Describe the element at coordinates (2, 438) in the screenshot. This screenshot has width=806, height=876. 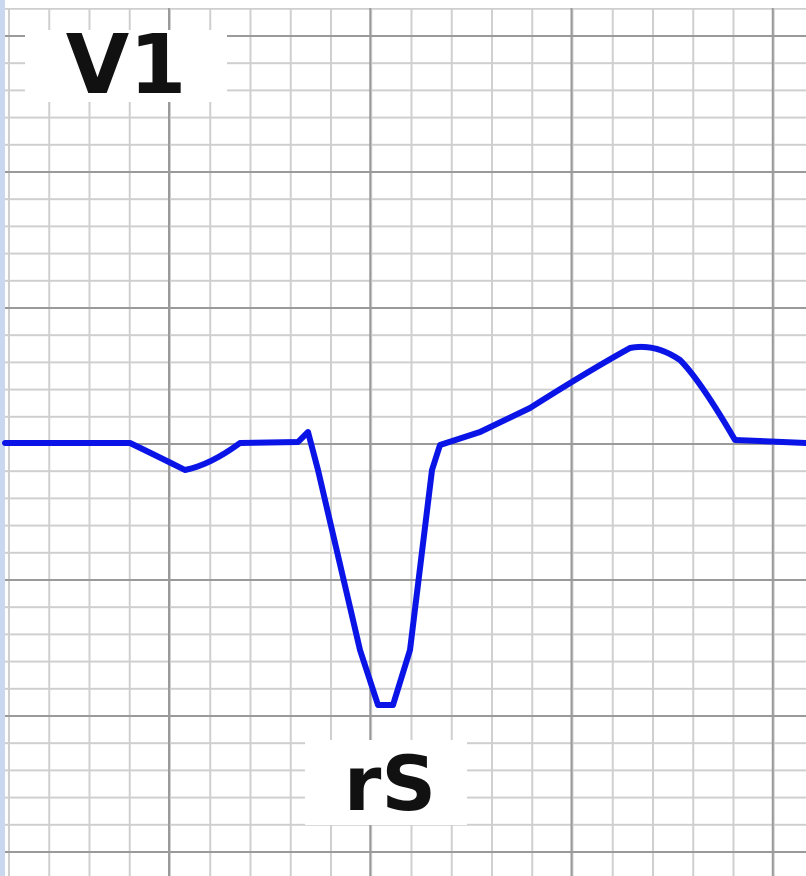
I see `left-border` at that location.